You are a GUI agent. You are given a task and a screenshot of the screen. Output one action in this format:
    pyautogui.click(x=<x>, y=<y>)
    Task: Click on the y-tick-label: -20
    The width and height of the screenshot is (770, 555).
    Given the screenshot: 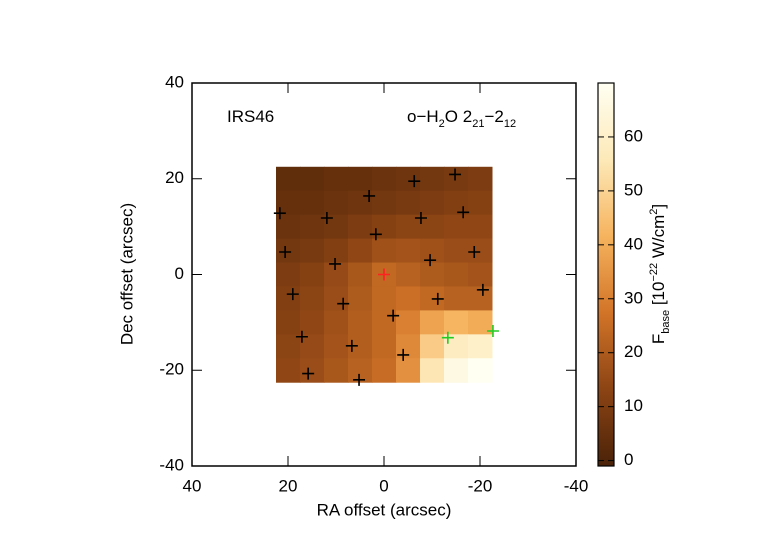 What is the action you would take?
    pyautogui.click(x=171, y=369)
    